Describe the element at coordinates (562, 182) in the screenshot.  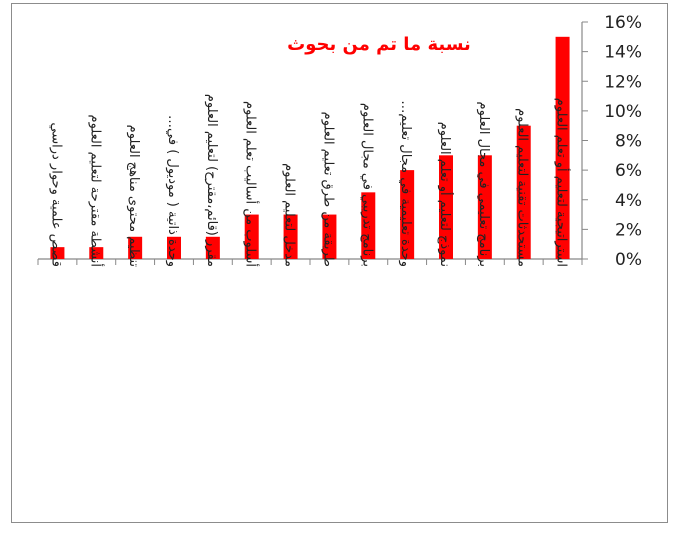
I see `category-label: استراتيجية لتعليم أو تعلم العلوم` at that location.